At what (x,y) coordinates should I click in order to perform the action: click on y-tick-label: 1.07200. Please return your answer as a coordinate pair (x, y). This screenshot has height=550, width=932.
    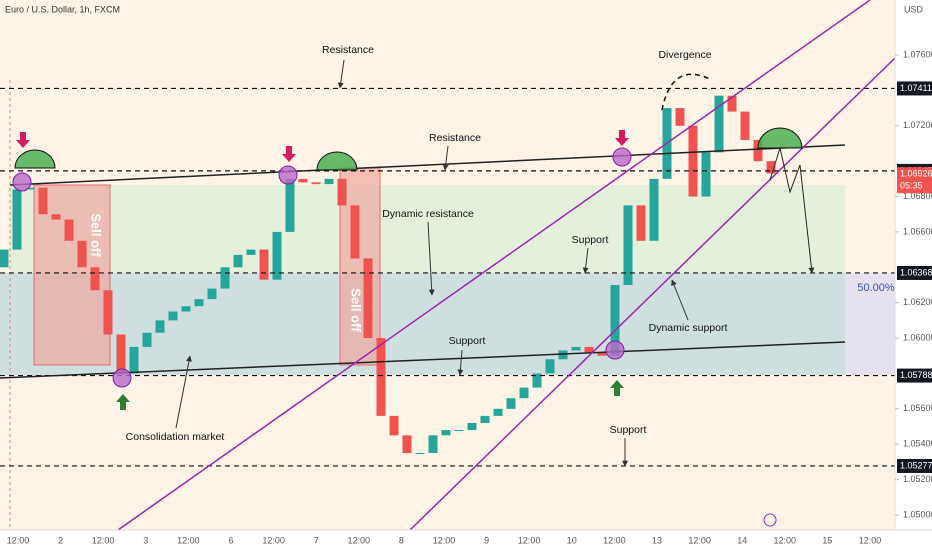
    Looking at the image, I should click on (917, 125).